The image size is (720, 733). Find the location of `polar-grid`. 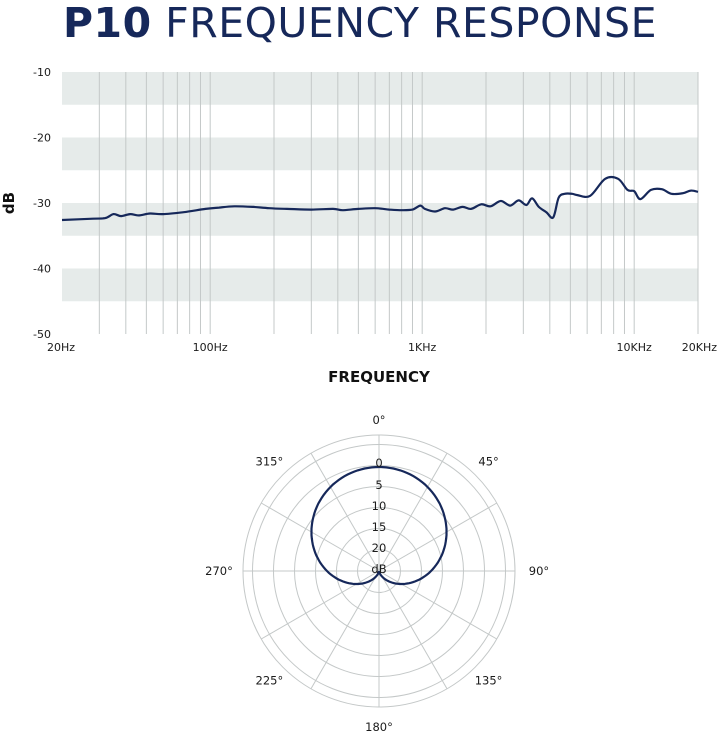

polar-grid is located at coordinates (379, 571).